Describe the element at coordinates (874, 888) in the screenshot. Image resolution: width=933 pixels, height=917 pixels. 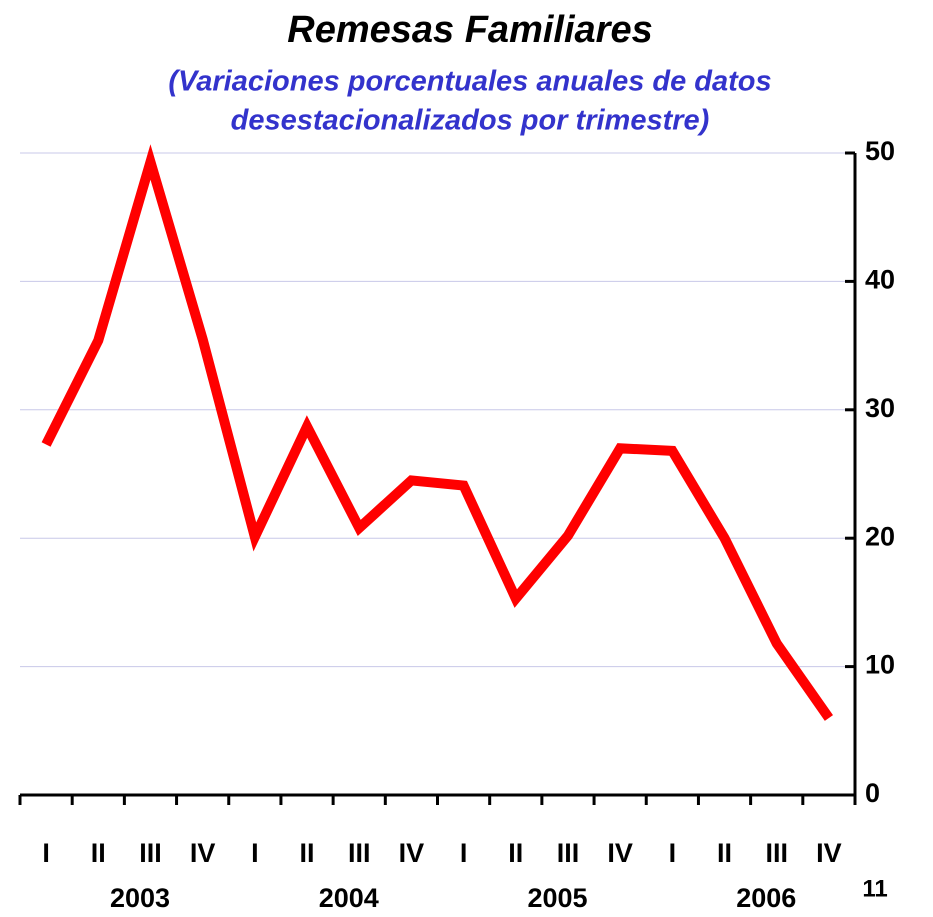
I see `page-number: 11` at that location.